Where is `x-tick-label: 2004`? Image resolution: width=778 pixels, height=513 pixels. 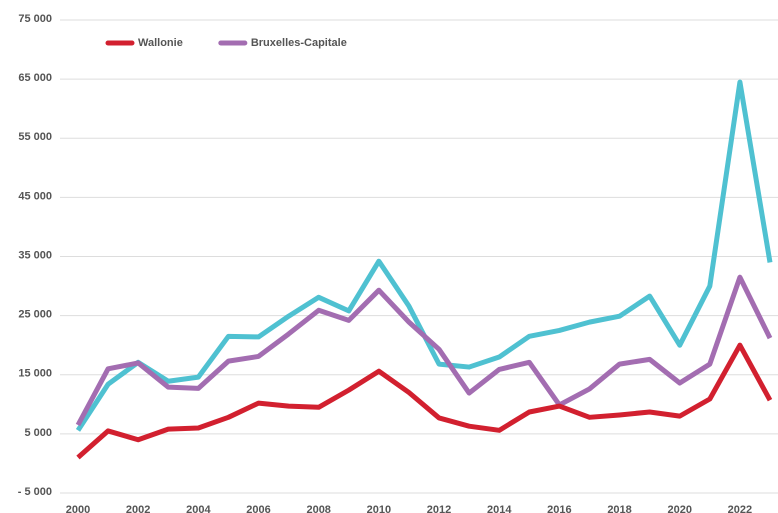
x-tick-label: 2004 is located at coordinates (198, 508).